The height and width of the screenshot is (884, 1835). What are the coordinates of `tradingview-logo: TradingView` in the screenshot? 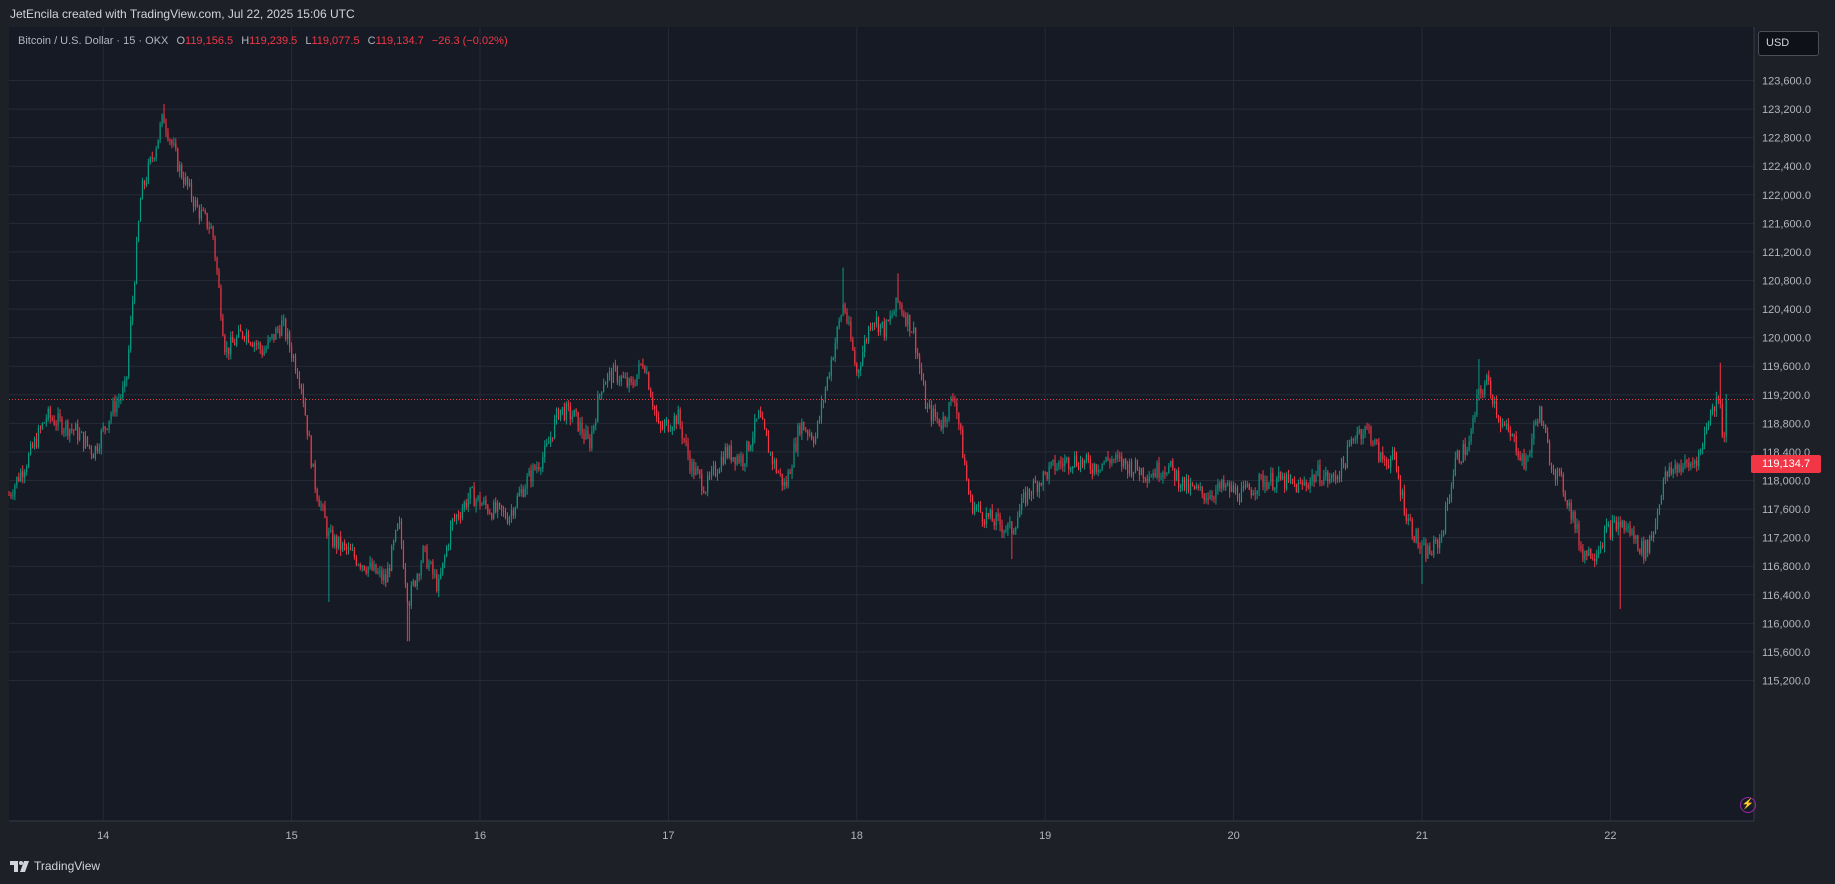 It's located at (55, 866).